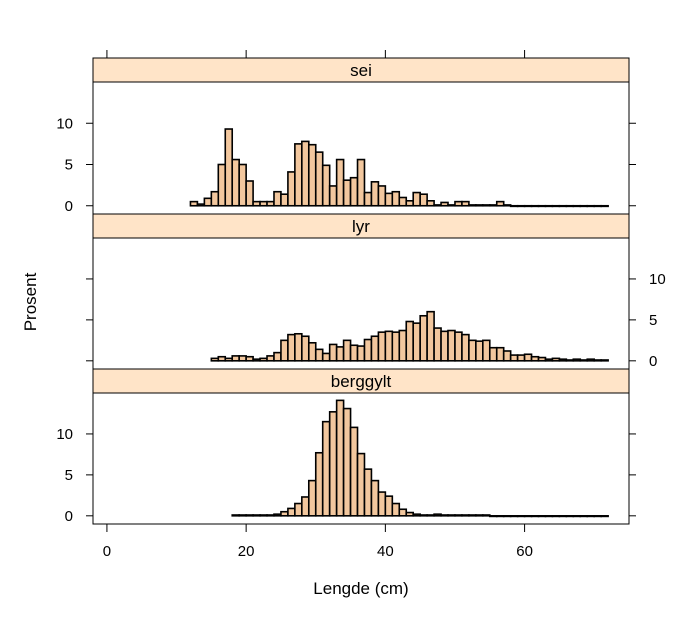 This screenshot has width=696, height=623. I want to click on strip-berggylt, so click(361, 381).